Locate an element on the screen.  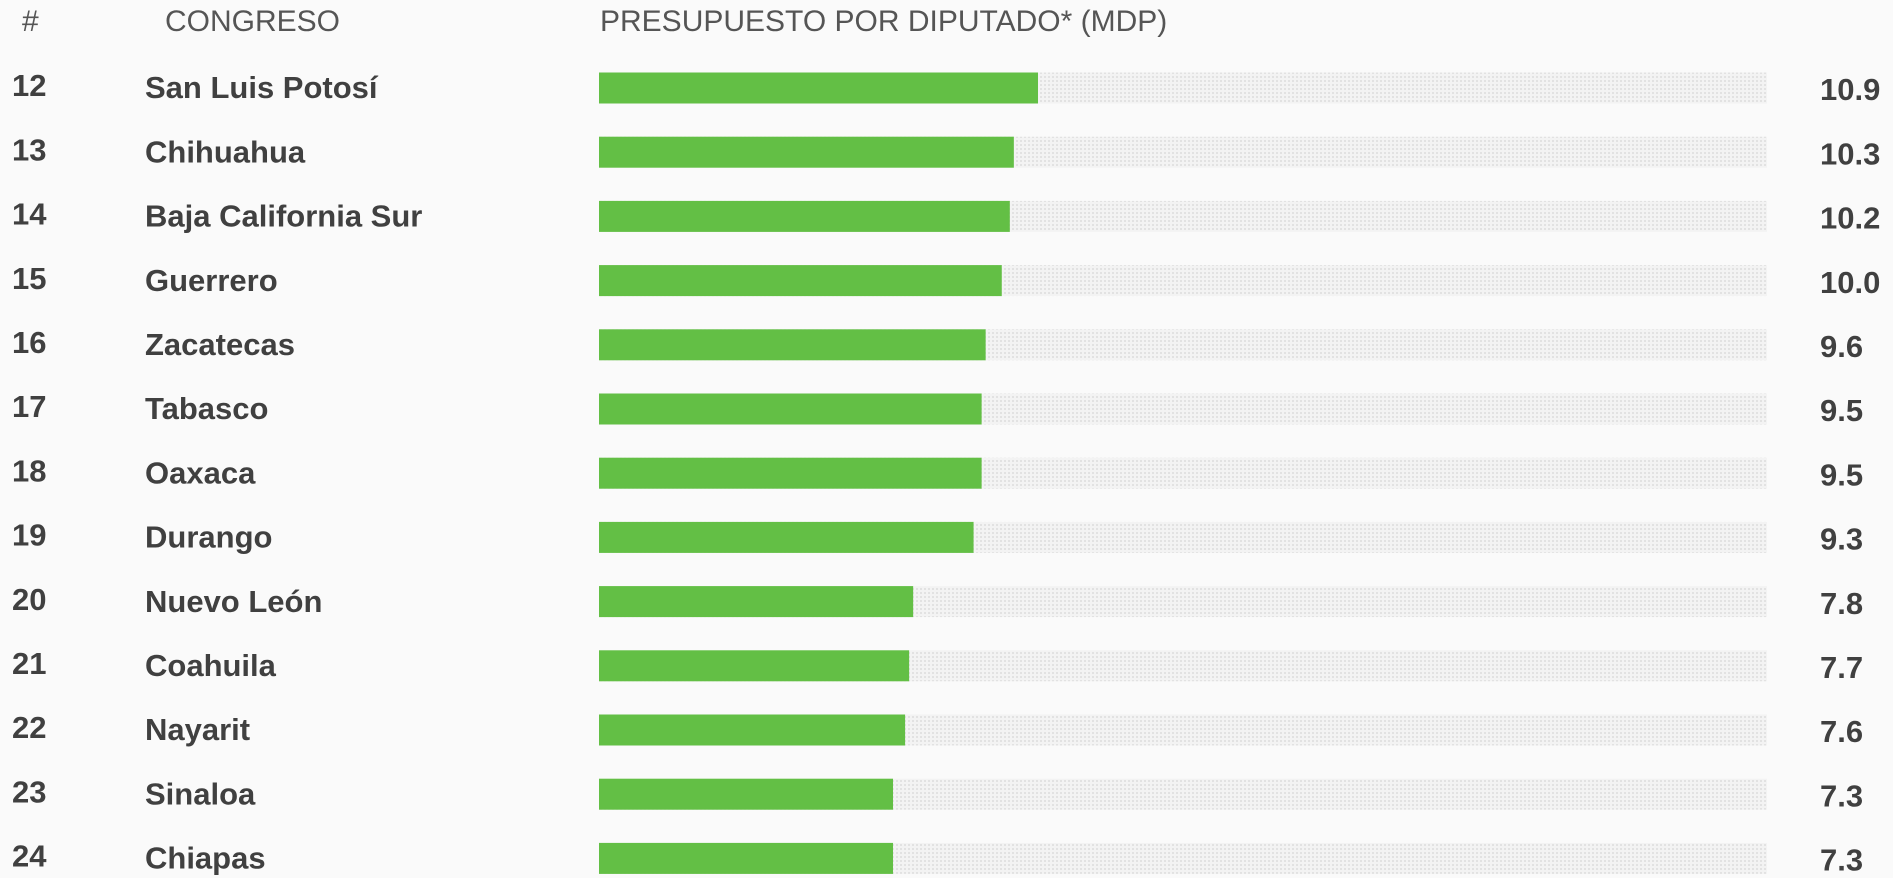
category-label: Chiapas is located at coordinates (205, 858).